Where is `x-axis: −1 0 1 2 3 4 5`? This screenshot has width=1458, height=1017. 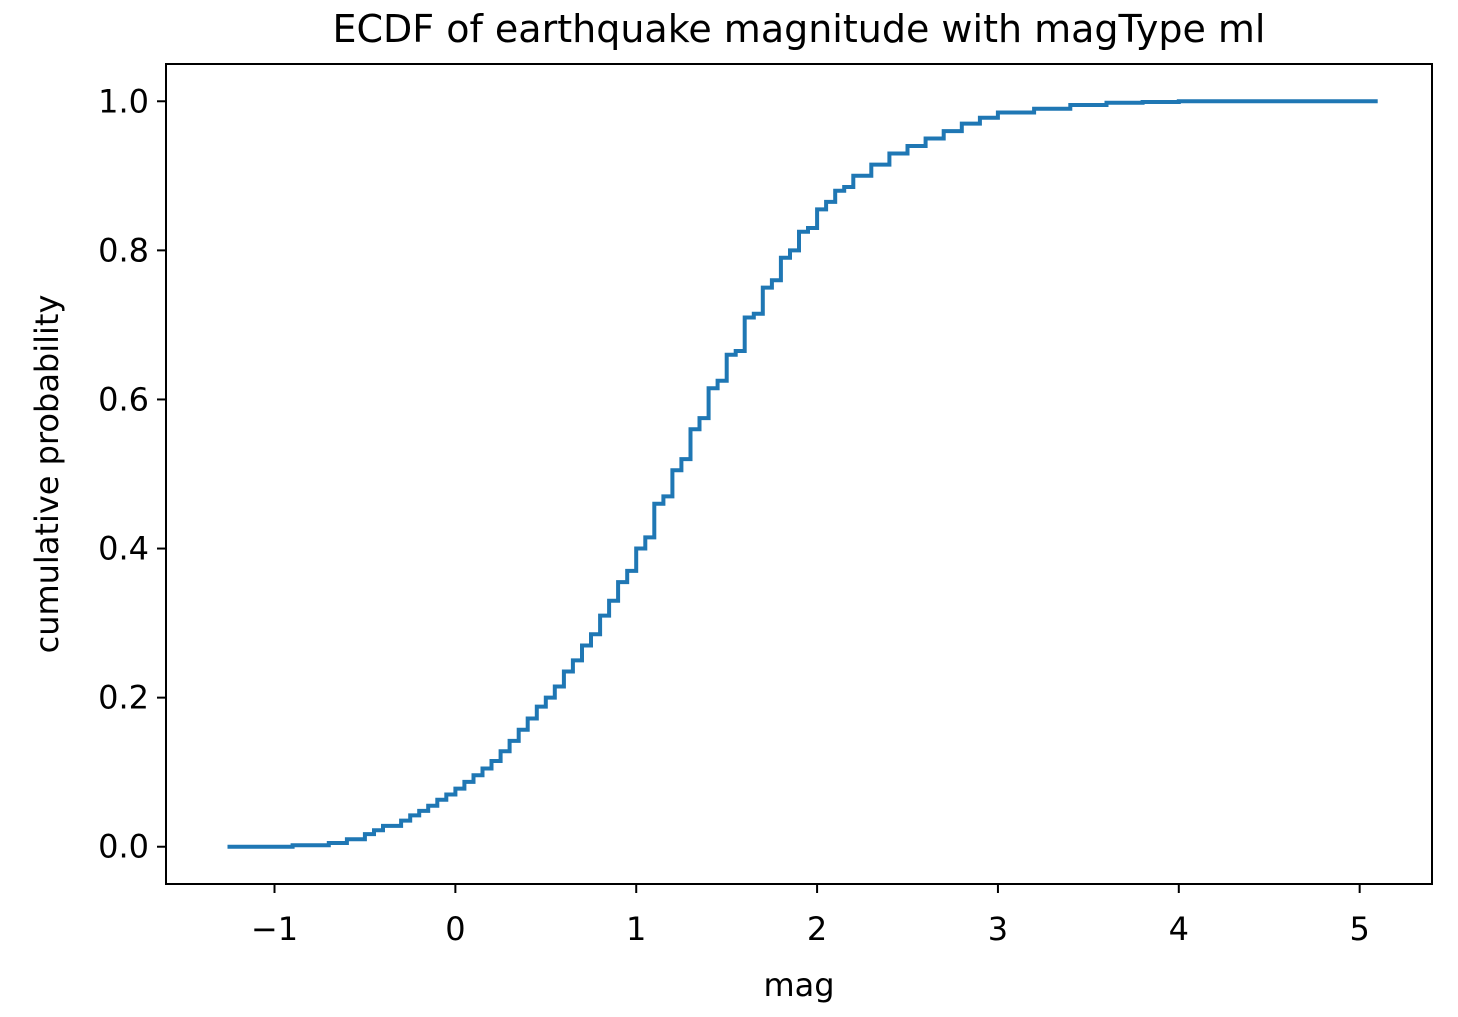
x-axis: −1 0 1 2 3 4 5 is located at coordinates (810, 916).